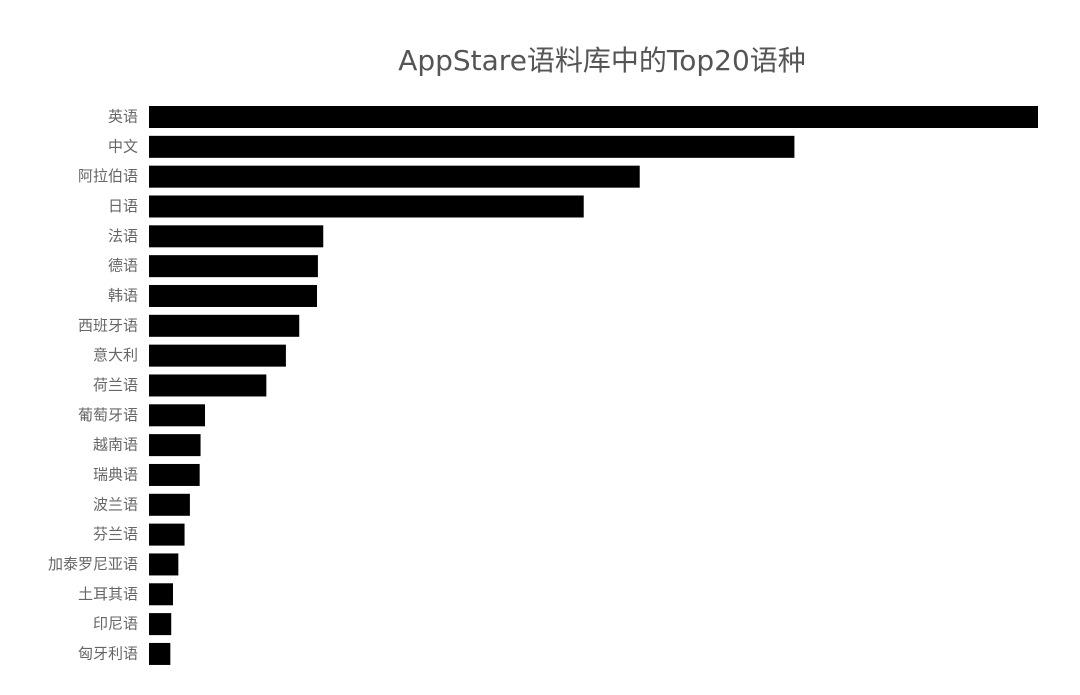 The height and width of the screenshot is (695, 1080). Describe the element at coordinates (115, 504) in the screenshot. I see `y-tick-label: 波兰语` at that location.